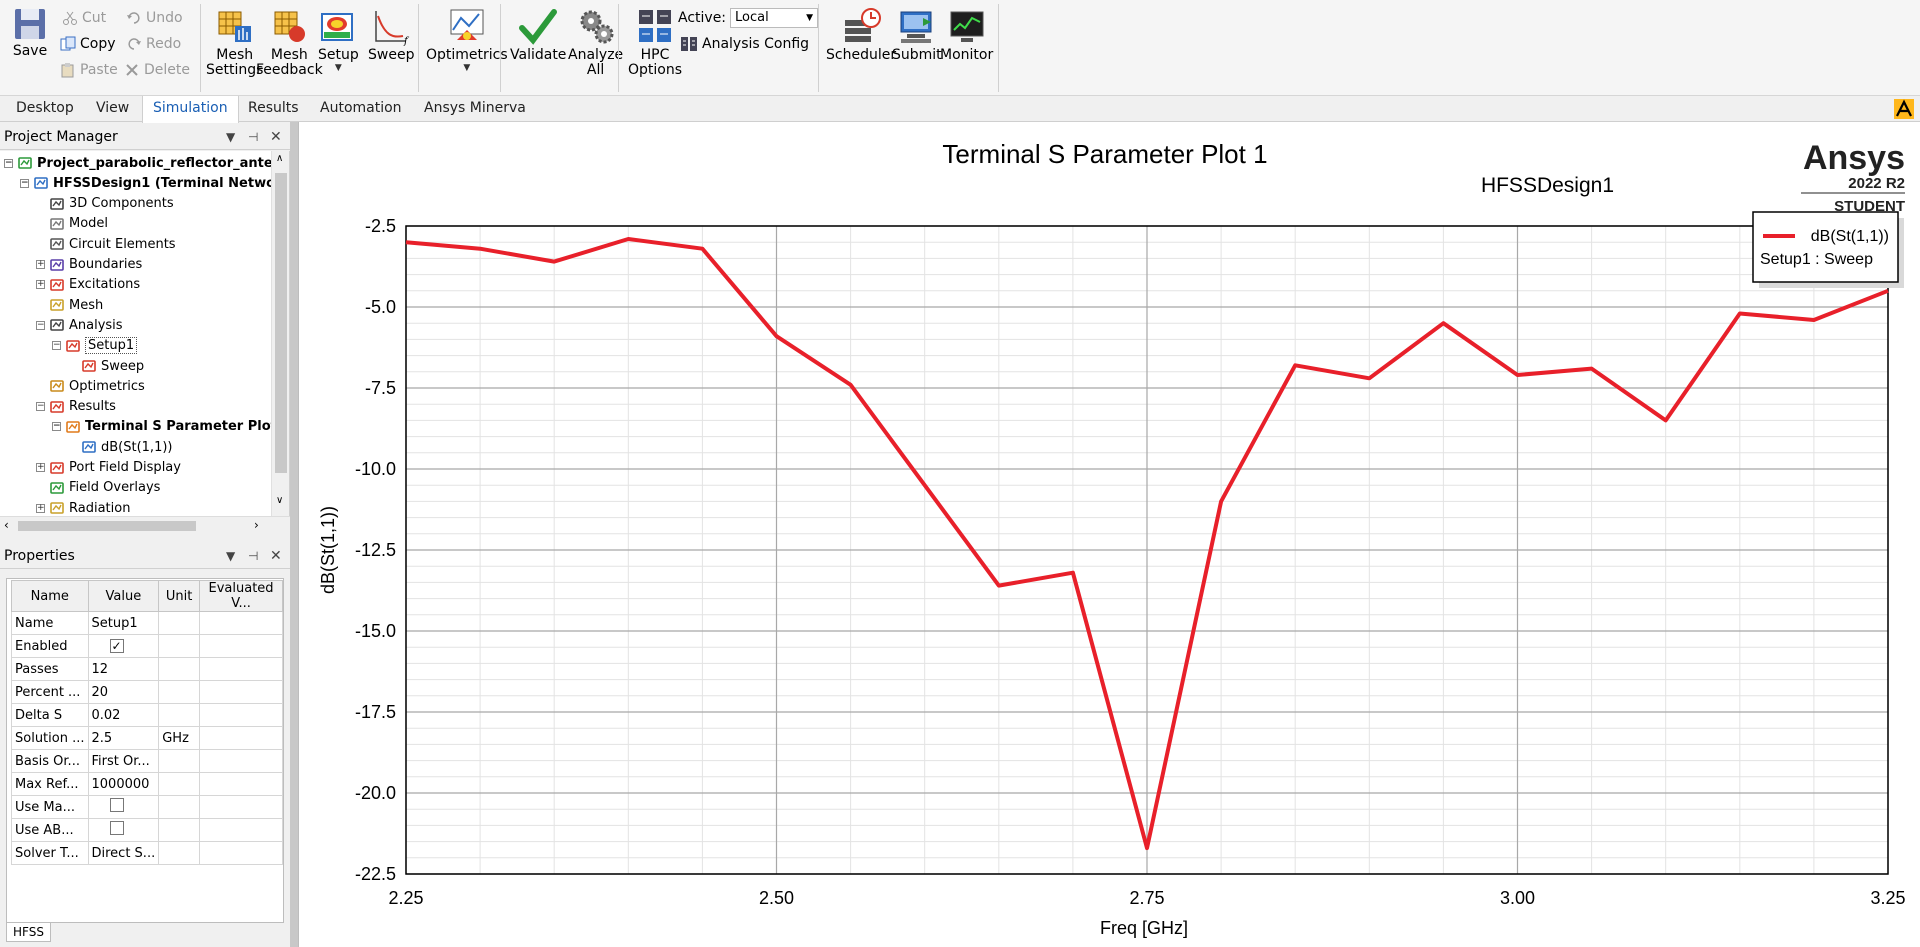  I want to click on scroll-left-icon: ‹, so click(6, 525).